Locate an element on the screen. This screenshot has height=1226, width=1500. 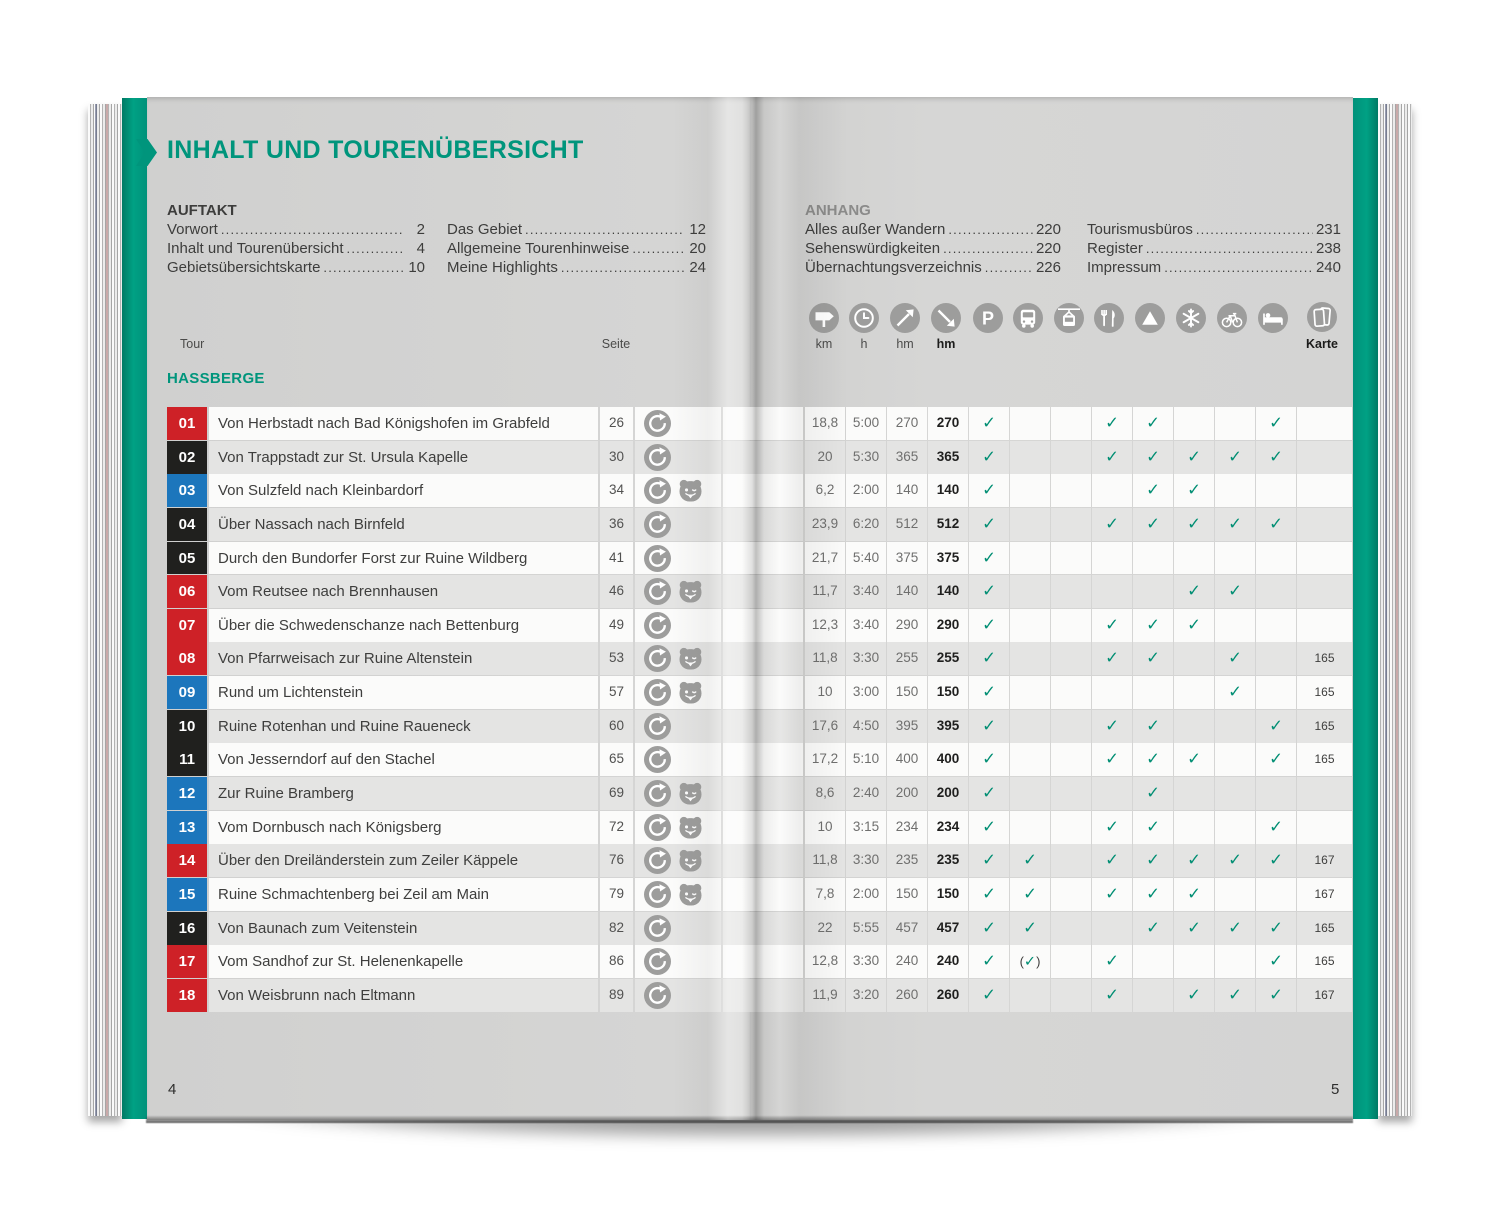
tour-hours: 3:15 is located at coordinates (866, 827).